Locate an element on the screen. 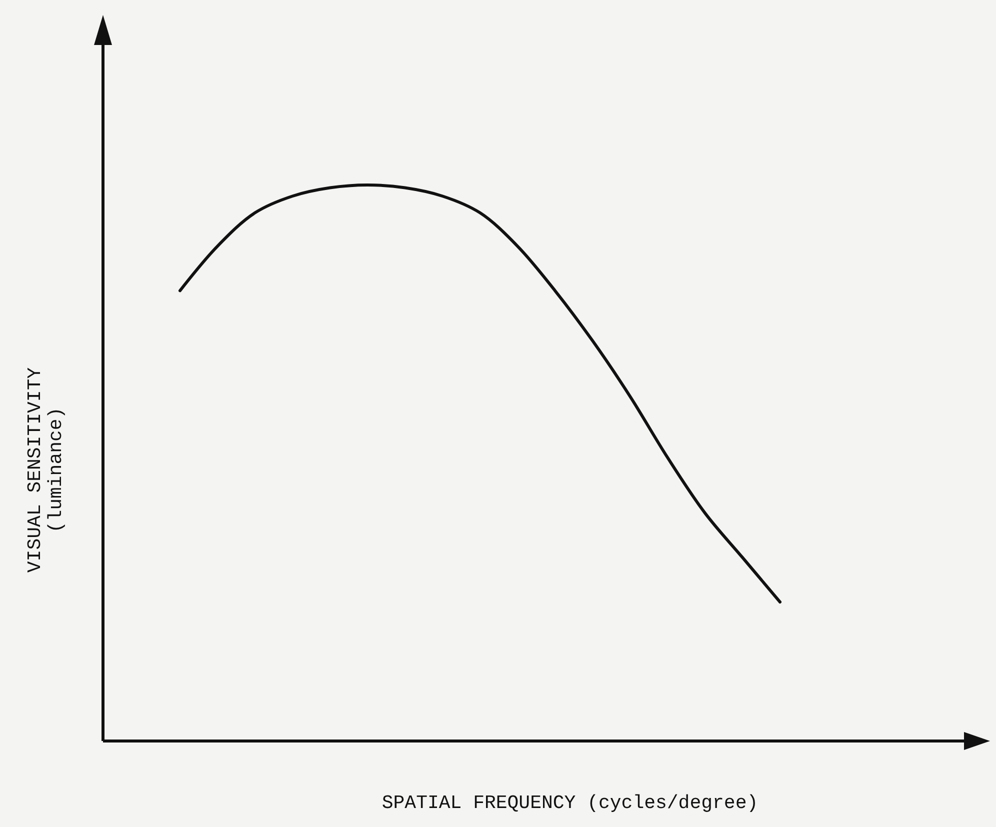  y-axis-title: VISUAL SENSITIVITY (luminance) is located at coordinates (45, 469).